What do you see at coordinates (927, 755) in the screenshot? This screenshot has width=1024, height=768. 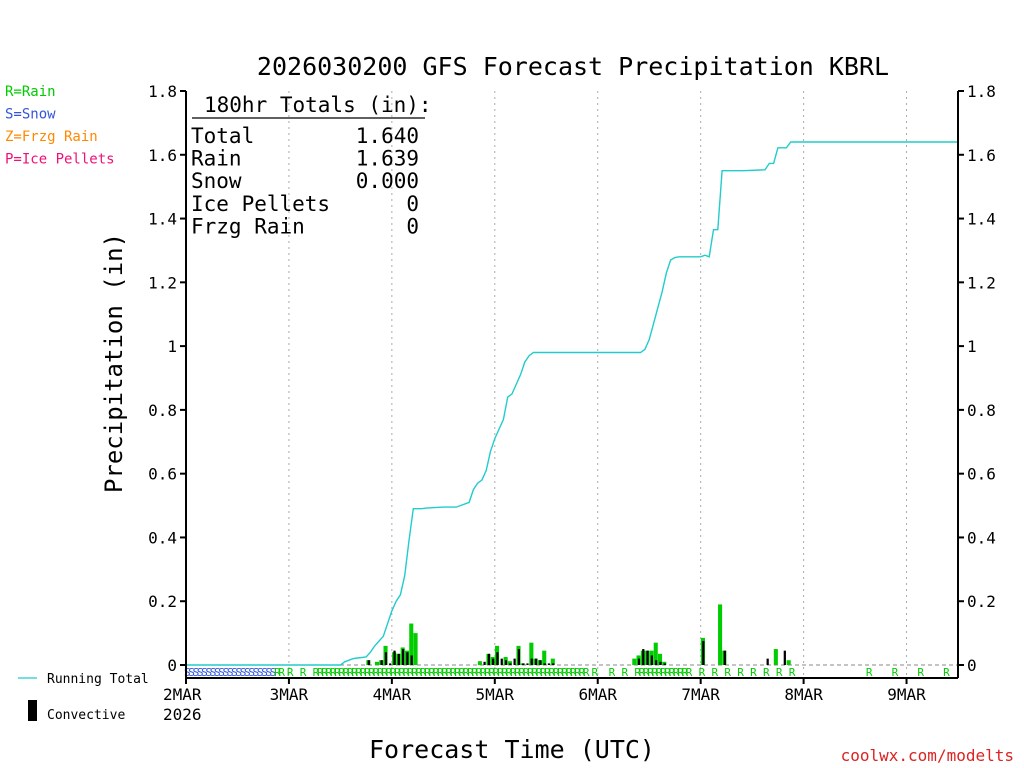 I see `credit-text: coolwx.com/modelts` at bounding box center [927, 755].